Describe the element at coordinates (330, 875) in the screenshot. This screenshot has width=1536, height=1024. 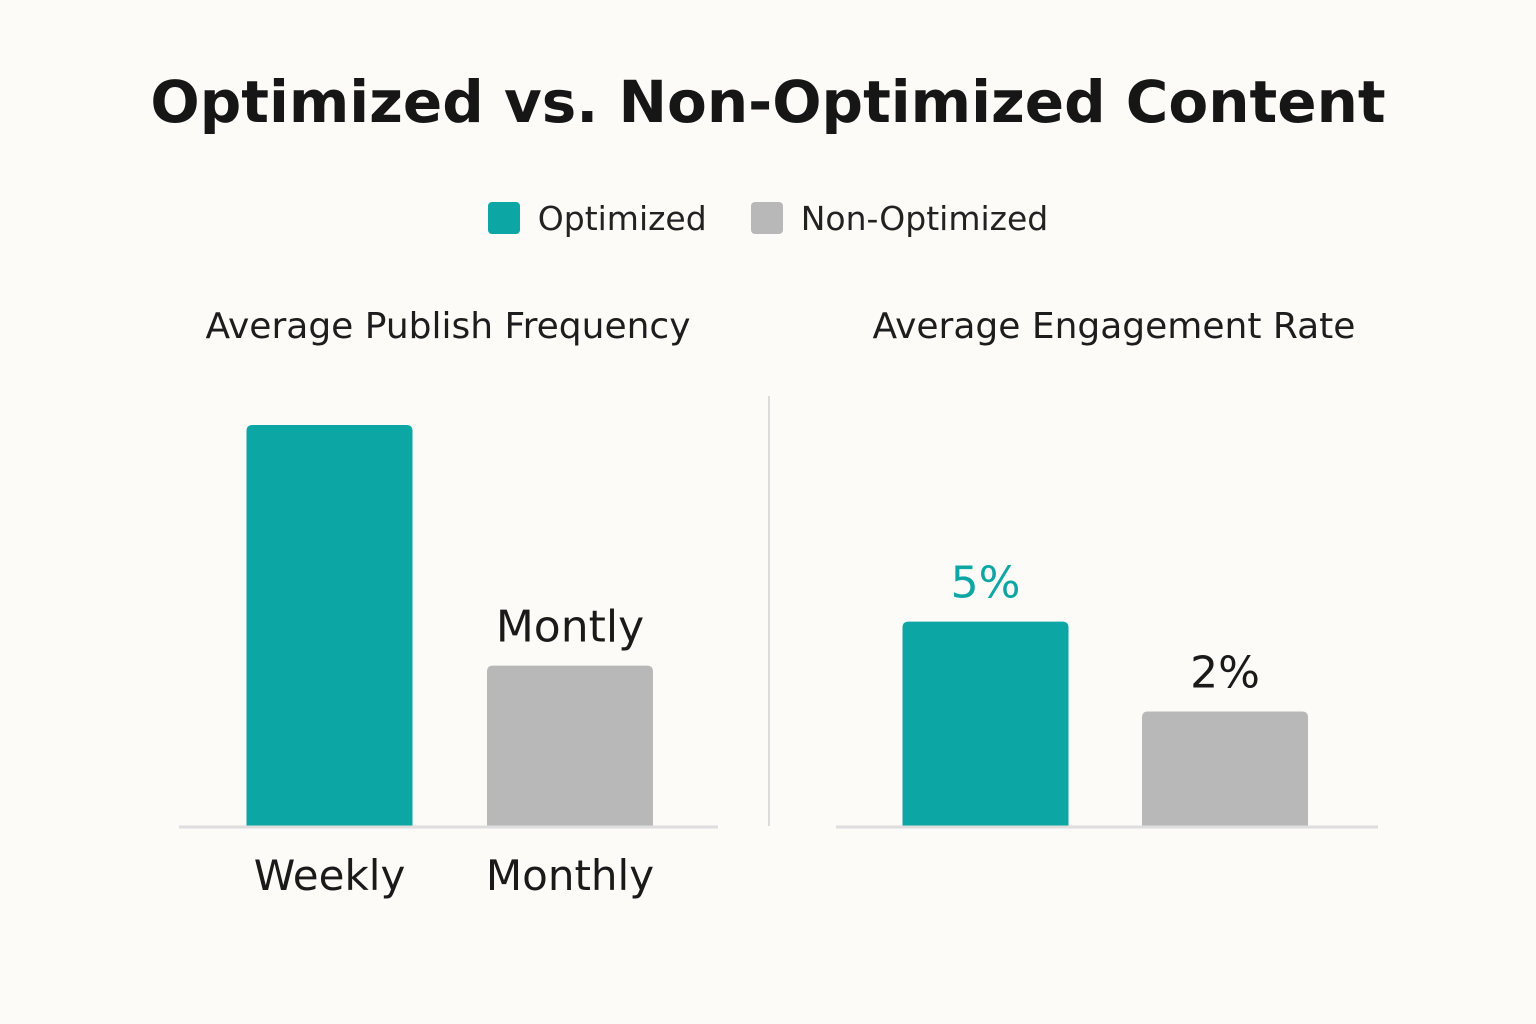
I see `publish-frequency-category-label-weekly: Weekly` at that location.